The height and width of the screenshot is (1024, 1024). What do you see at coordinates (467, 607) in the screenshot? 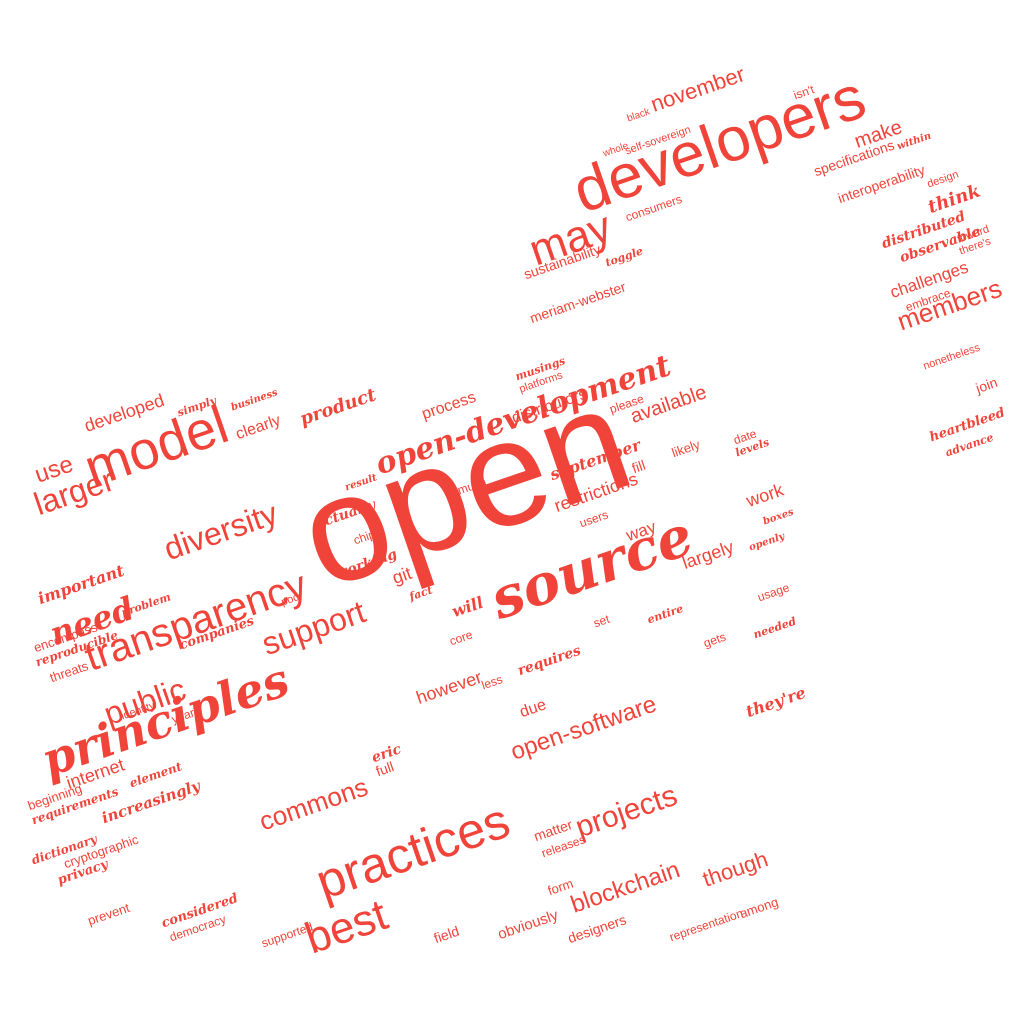
I see `cloud-word: will` at bounding box center [467, 607].